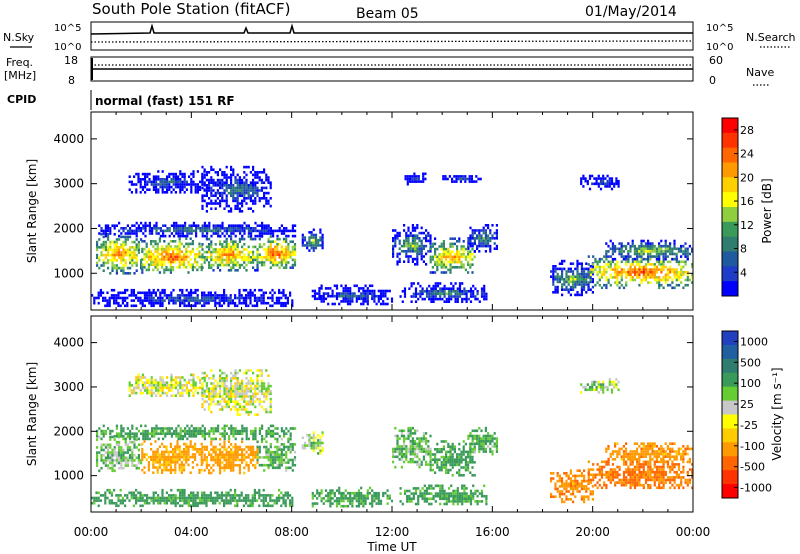 This screenshot has height=554, width=800. I want to click on noise-tick-right-top: 10^5, so click(719, 28).